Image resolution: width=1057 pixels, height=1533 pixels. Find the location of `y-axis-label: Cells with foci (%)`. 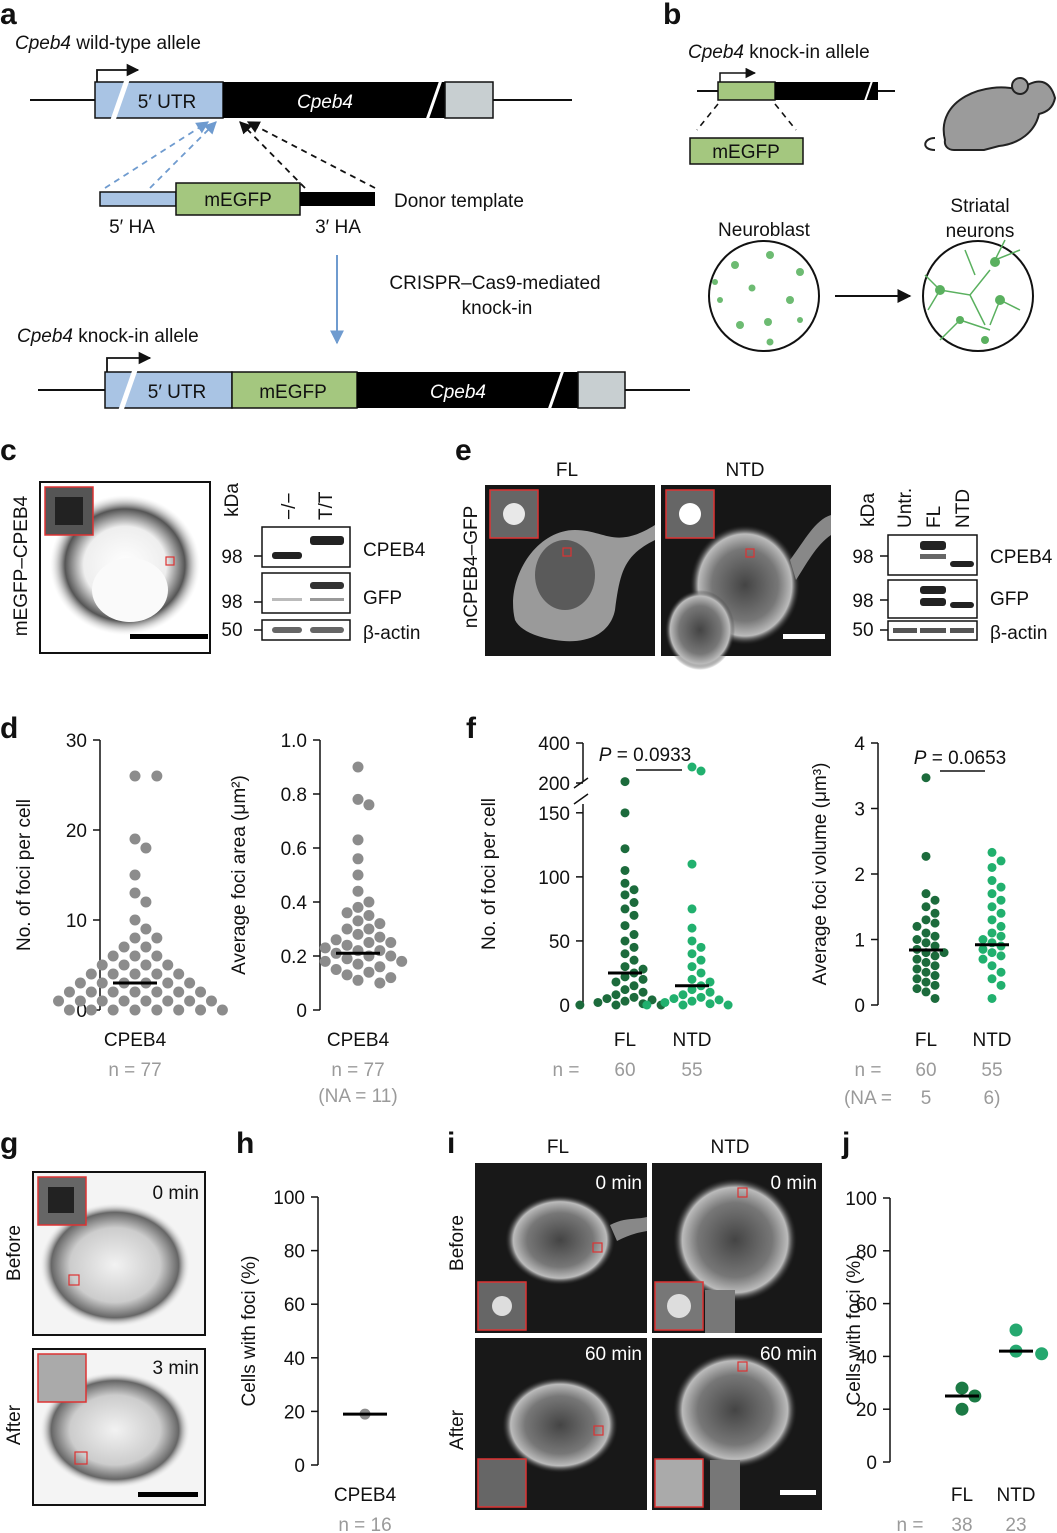

y-axis-label: Cells with foci (%) is located at coordinates (249, 1331).